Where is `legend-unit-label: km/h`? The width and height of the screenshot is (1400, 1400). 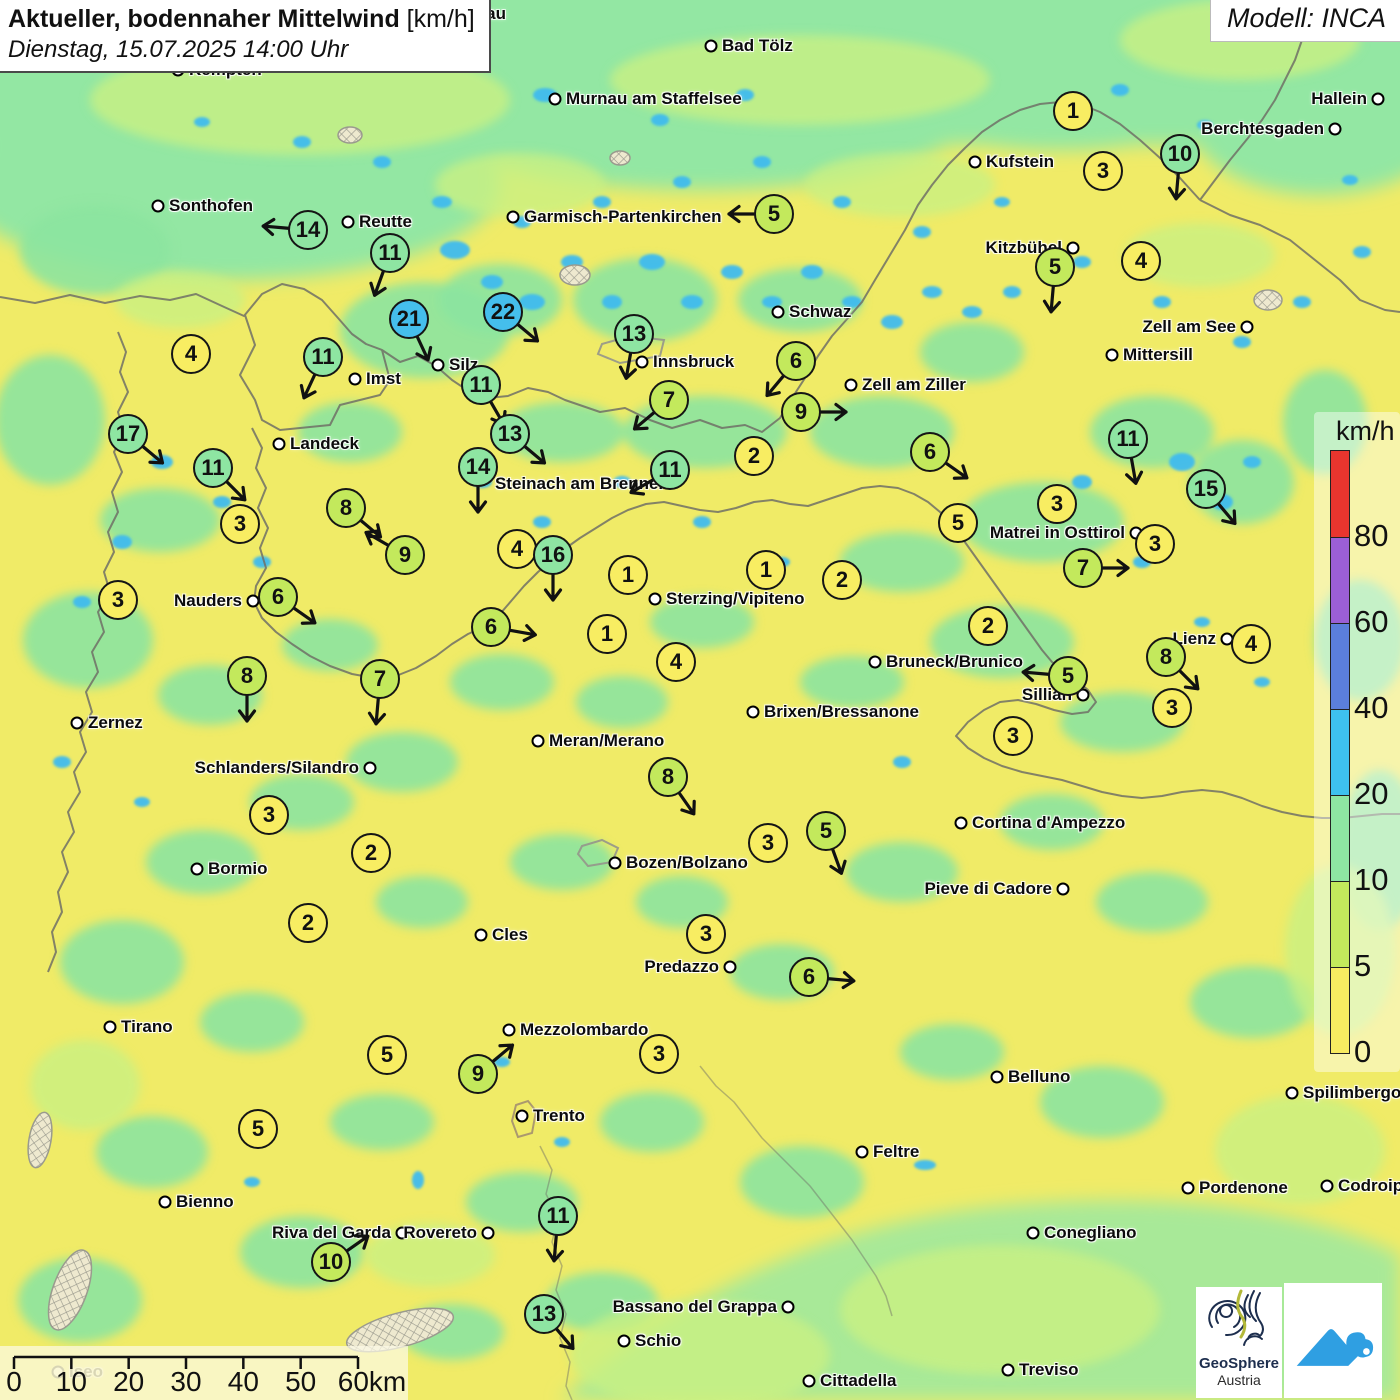
legend-unit-label: km/h is located at coordinates (1365, 431).